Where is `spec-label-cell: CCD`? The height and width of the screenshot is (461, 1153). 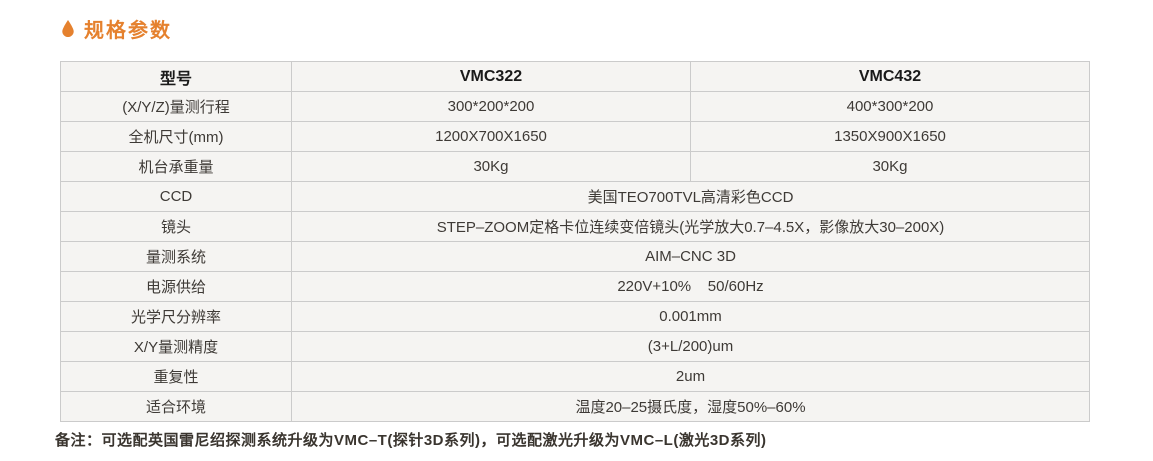
spec-label-cell: CCD is located at coordinates (176, 196).